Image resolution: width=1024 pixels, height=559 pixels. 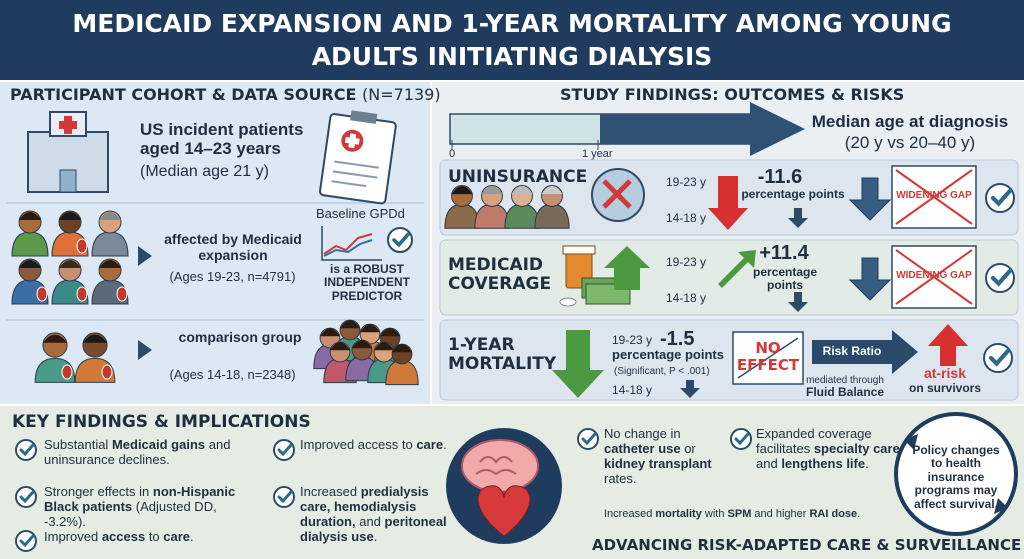 I want to click on effect-value: -1.5, so click(x=677, y=339).